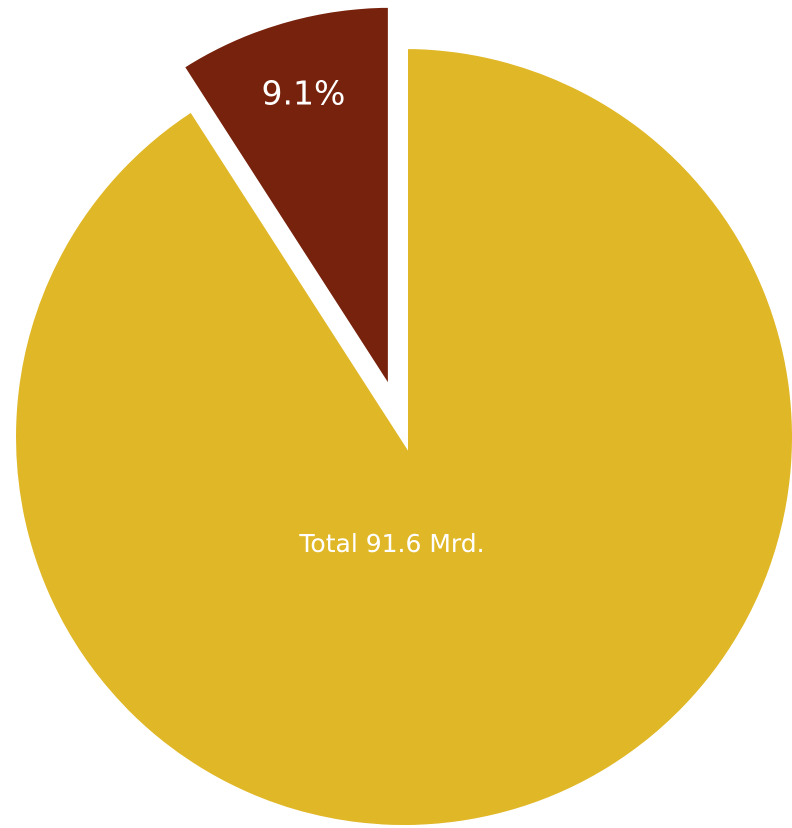 Image resolution: width=792 pixels, height=828 pixels. I want to click on annotation: Total 91.6 Mrd., so click(391, 543).